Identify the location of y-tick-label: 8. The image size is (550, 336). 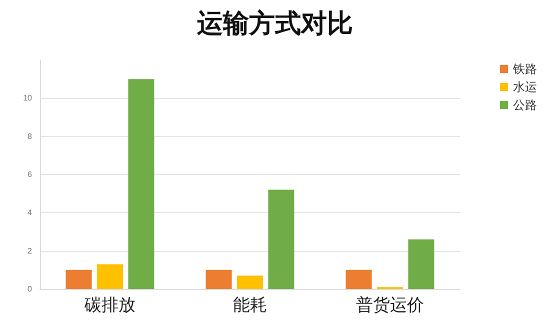
(30, 136).